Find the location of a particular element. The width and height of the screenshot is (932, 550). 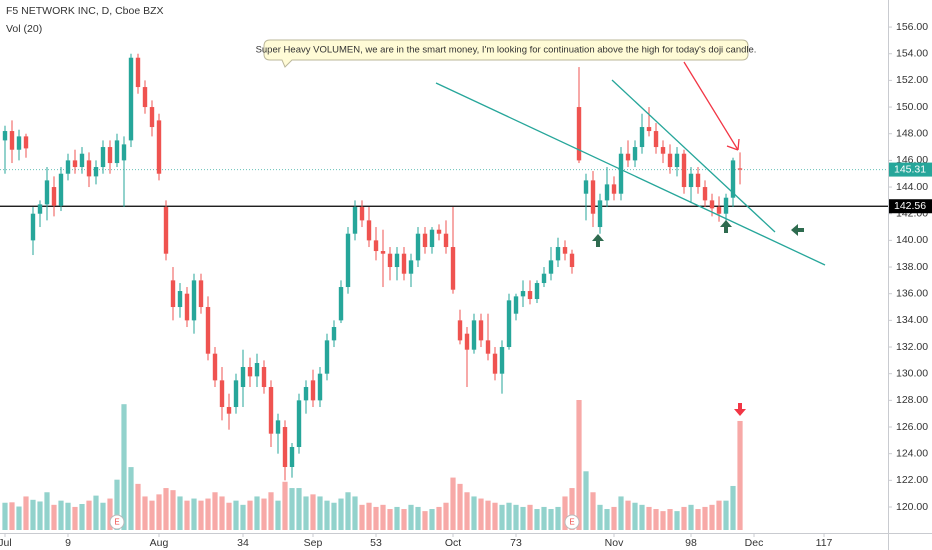

level-label: 142.56 is located at coordinates (910, 206).